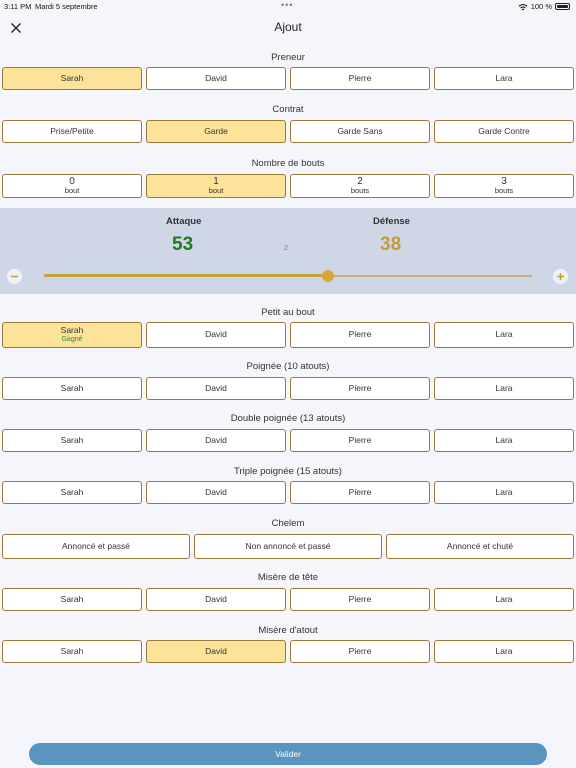  I want to click on preneur-option: Sarah, so click(72, 78).